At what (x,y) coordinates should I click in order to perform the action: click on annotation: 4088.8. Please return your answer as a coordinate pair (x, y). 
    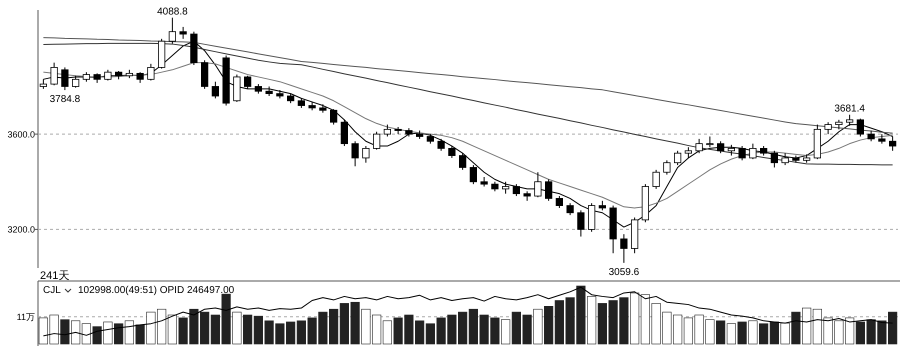
    Looking at the image, I should click on (172, 12).